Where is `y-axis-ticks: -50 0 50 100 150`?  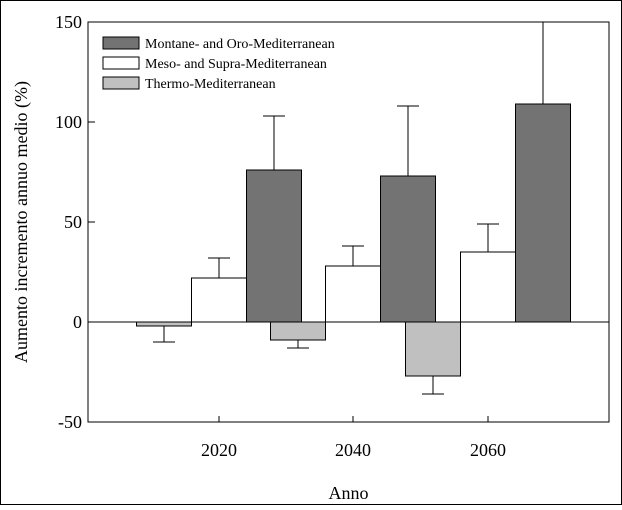
y-axis-ticks: -50 0 50 100 150 is located at coordinates (75, 222).